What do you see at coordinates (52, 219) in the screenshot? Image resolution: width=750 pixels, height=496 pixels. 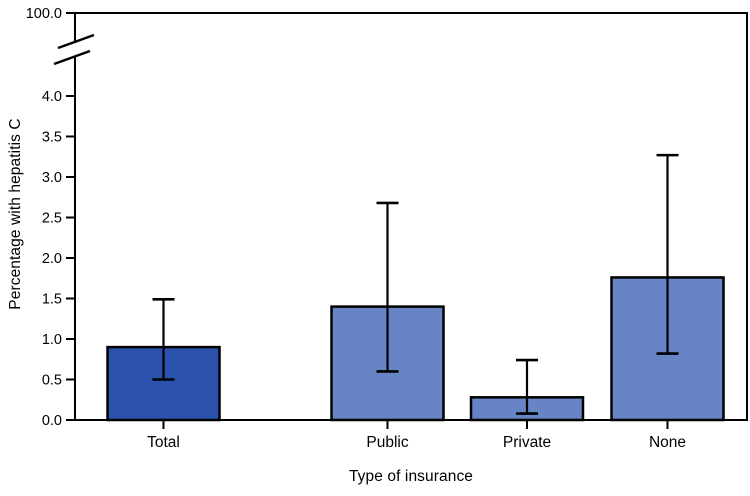 I see `y-tick-label: 2.5` at bounding box center [52, 219].